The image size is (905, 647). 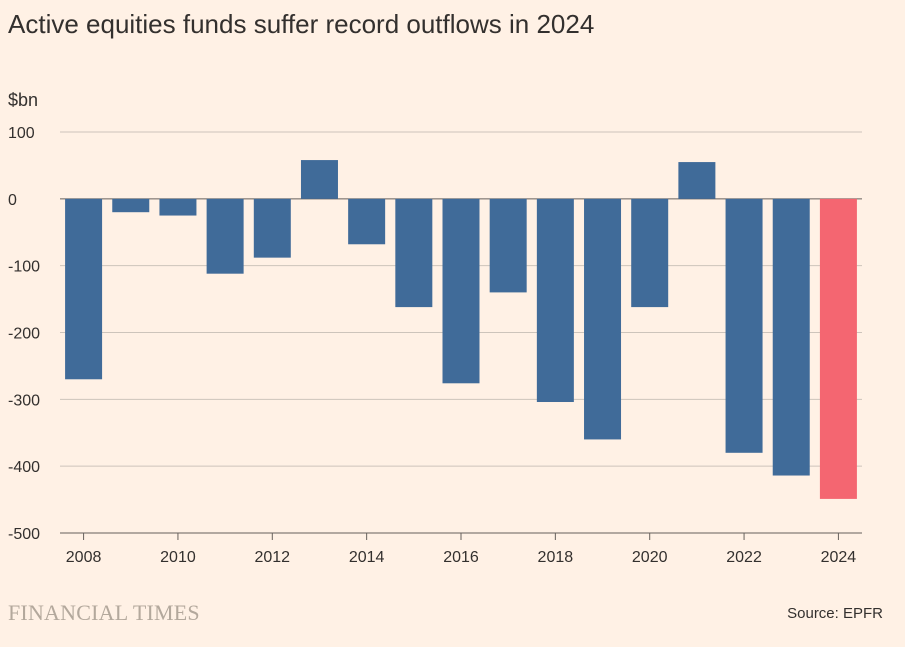 What do you see at coordinates (225, 236) in the screenshot?
I see `bar-2011` at bounding box center [225, 236].